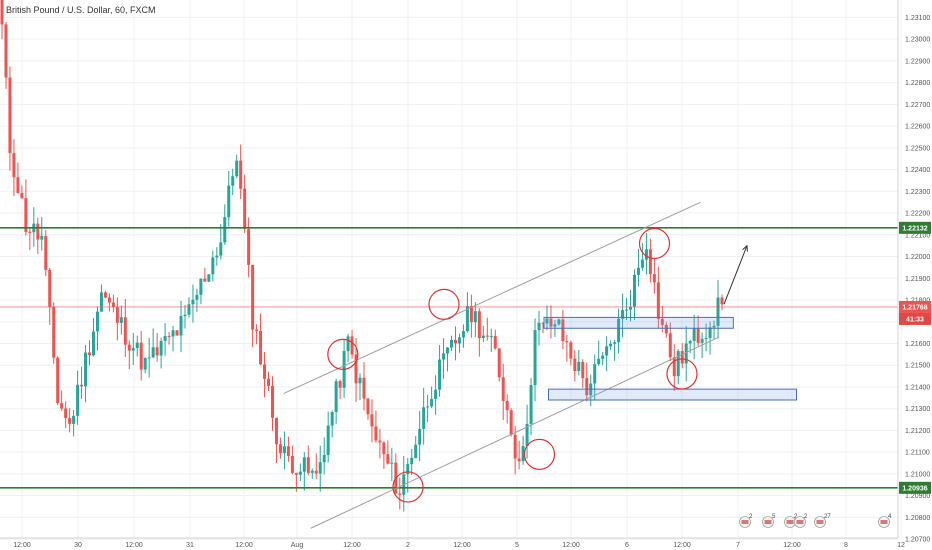 The image size is (932, 550). What do you see at coordinates (915, 319) in the screenshot?
I see `countdown-label: 41:33` at bounding box center [915, 319].